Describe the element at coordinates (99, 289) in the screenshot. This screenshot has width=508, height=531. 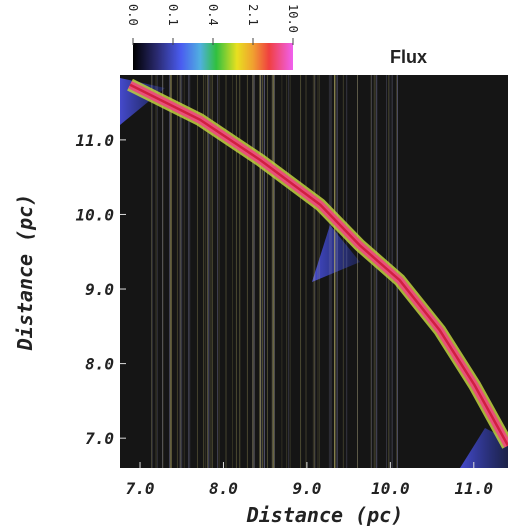
I see `y-tick-label: 9.0` at that location.